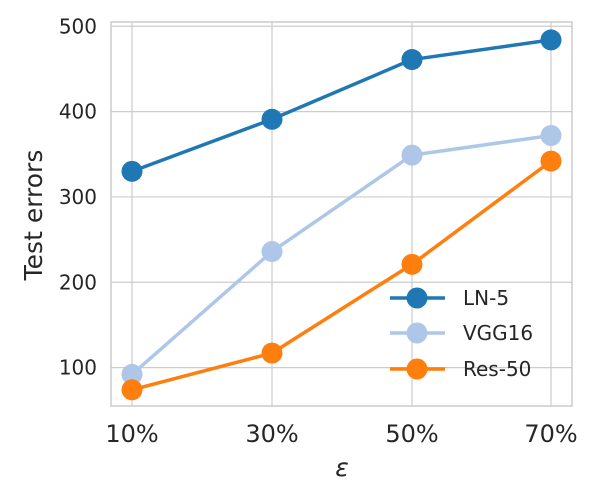  I want to click on legend-label: LN-5, so click(486, 298).